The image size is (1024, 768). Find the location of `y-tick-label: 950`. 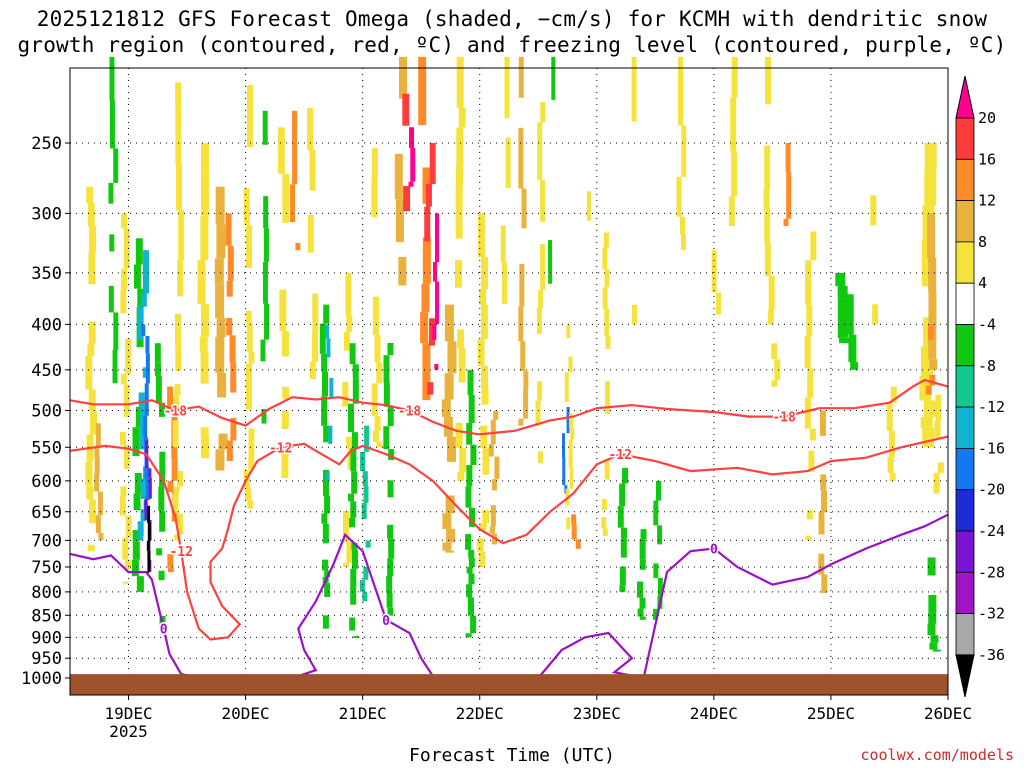

y-tick-label: 950 is located at coordinates (46, 659).